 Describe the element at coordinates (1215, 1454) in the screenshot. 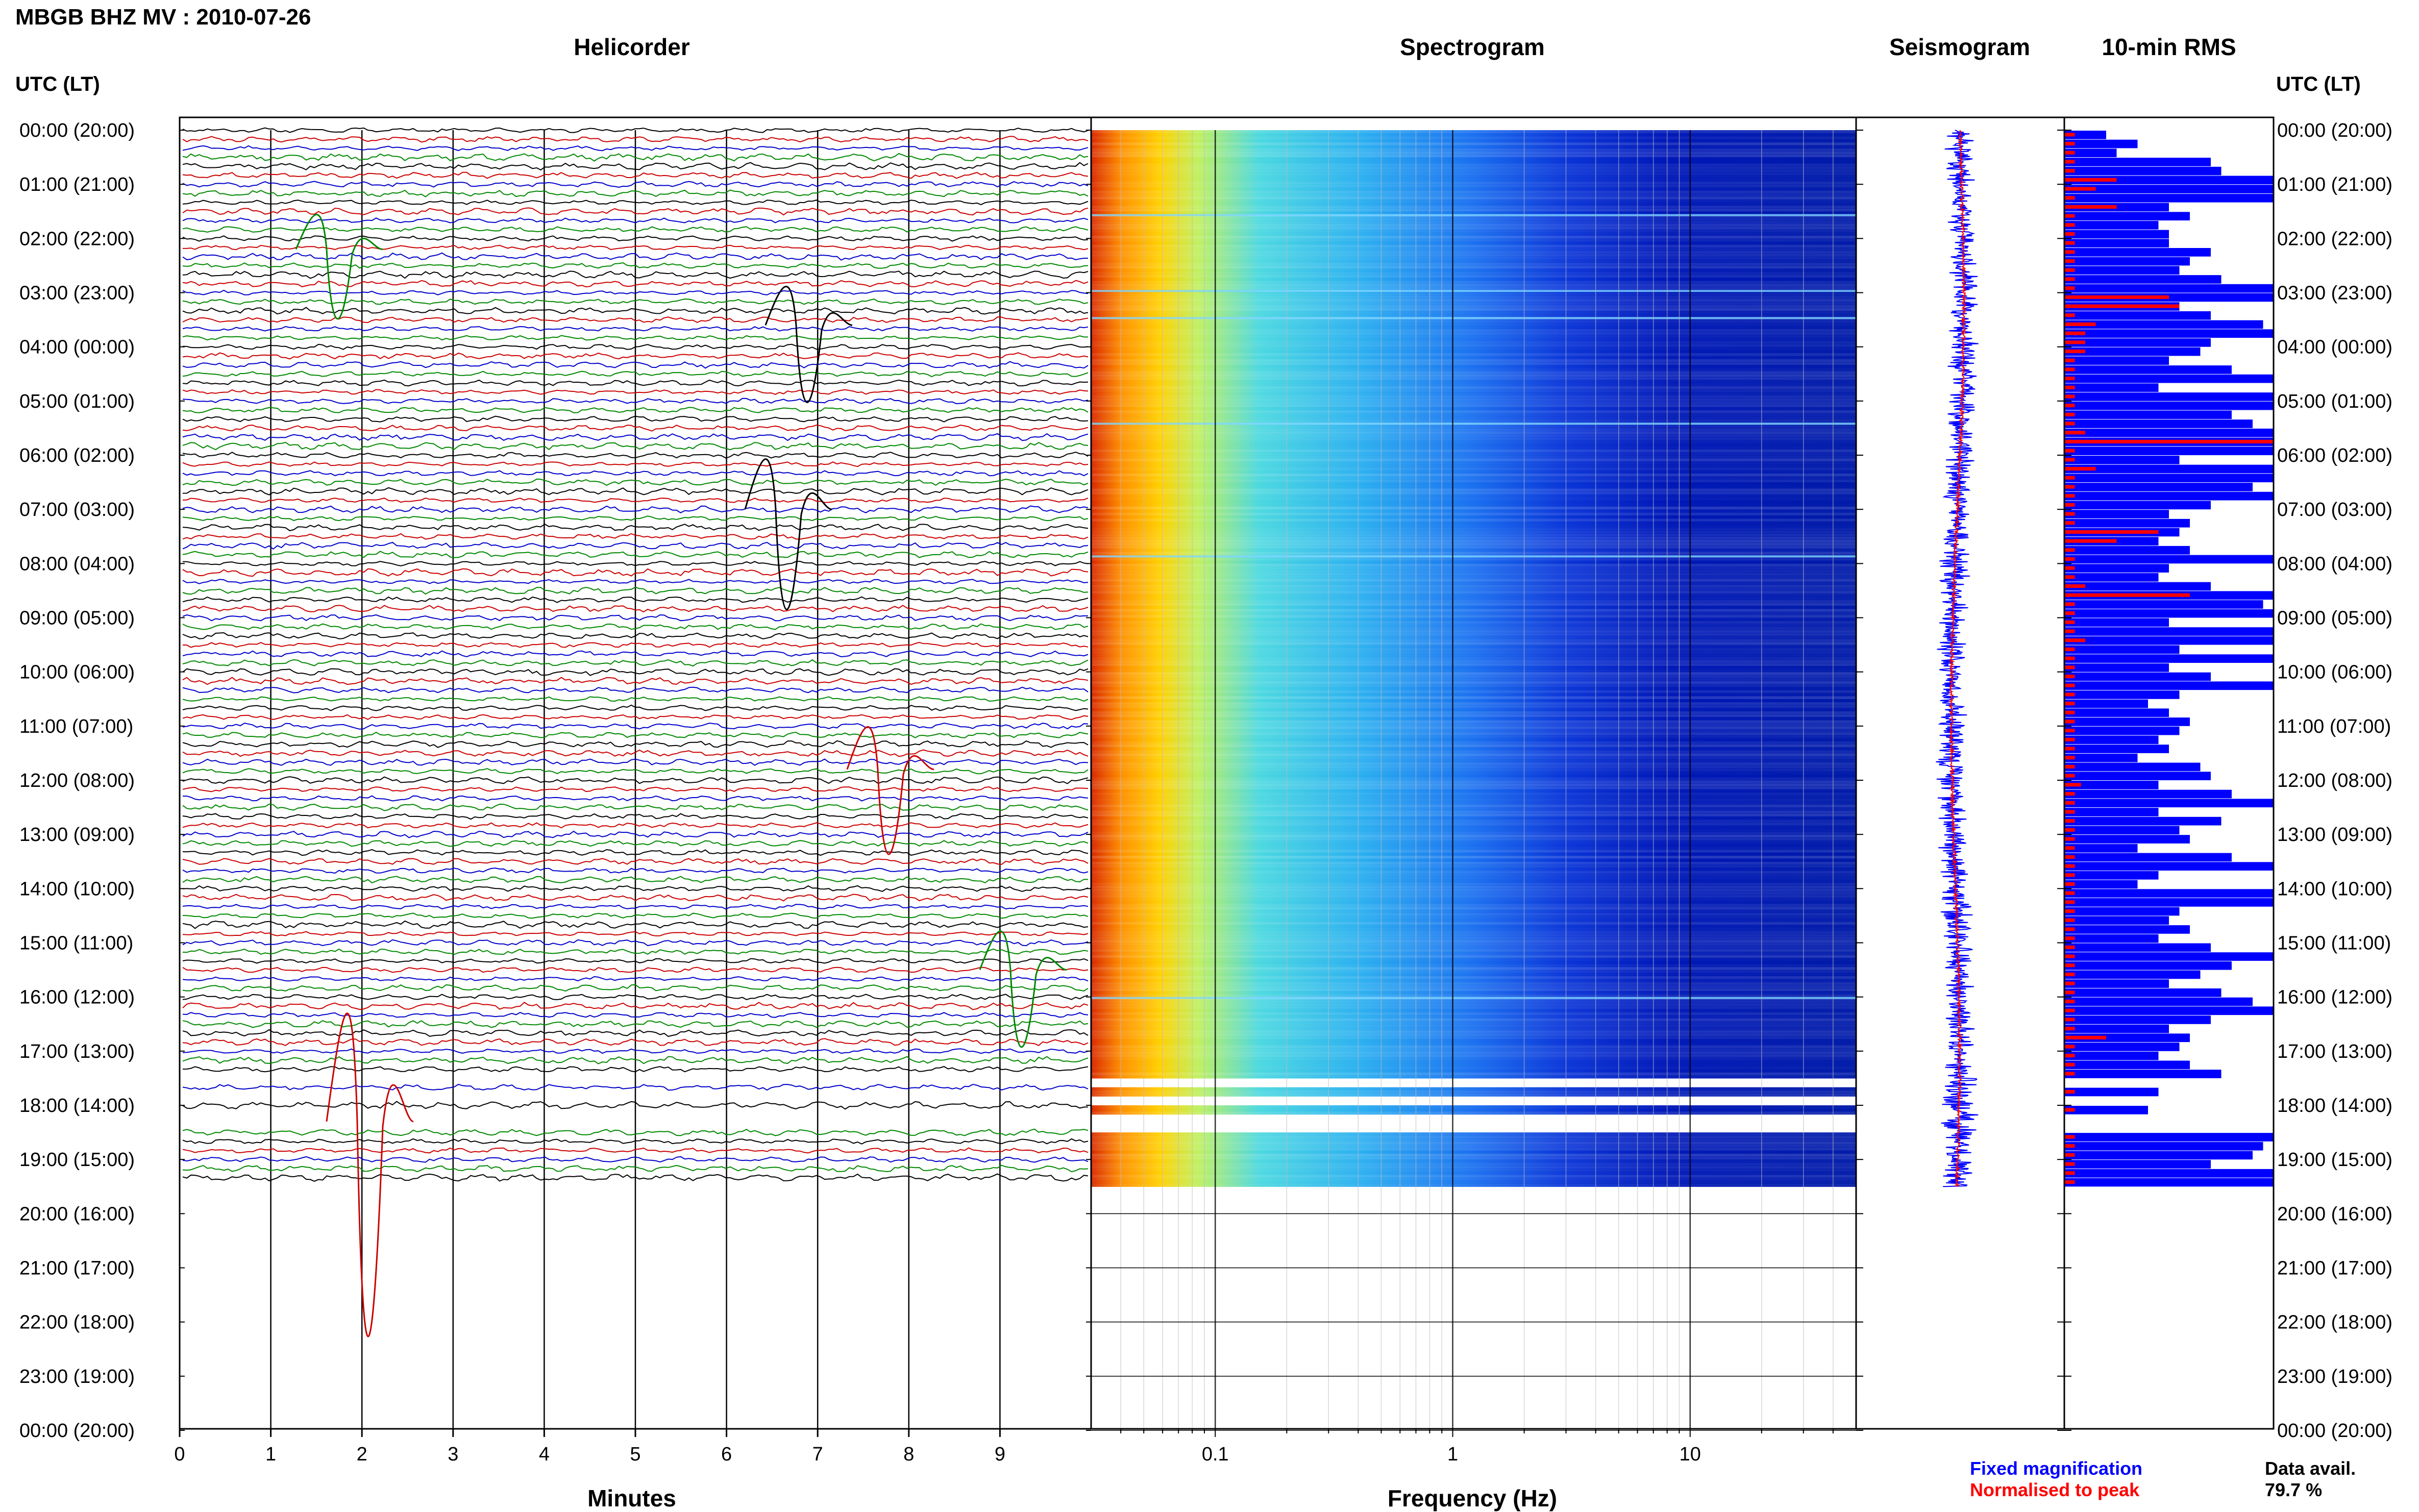

I see `spectrogram-xtick-label: 0.1` at that location.